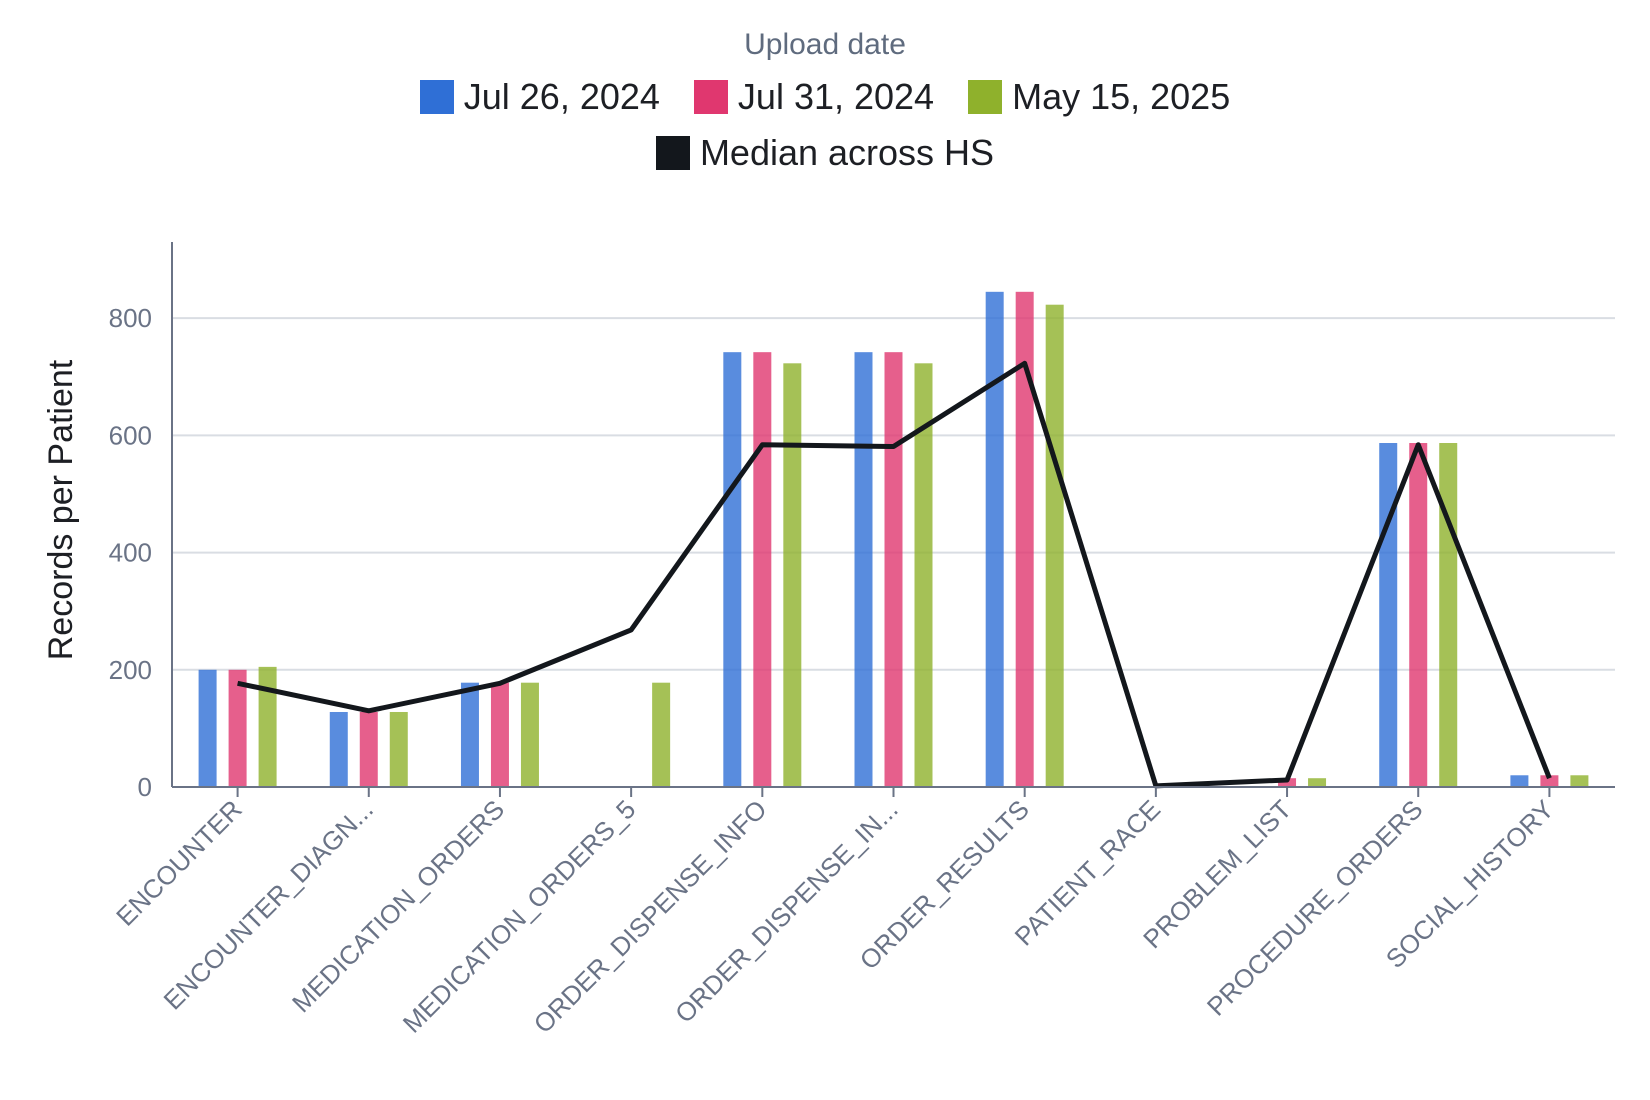 This screenshot has height=1100, width=1650. I want to click on legend-swatch-may-15-2025, so click(985, 97).